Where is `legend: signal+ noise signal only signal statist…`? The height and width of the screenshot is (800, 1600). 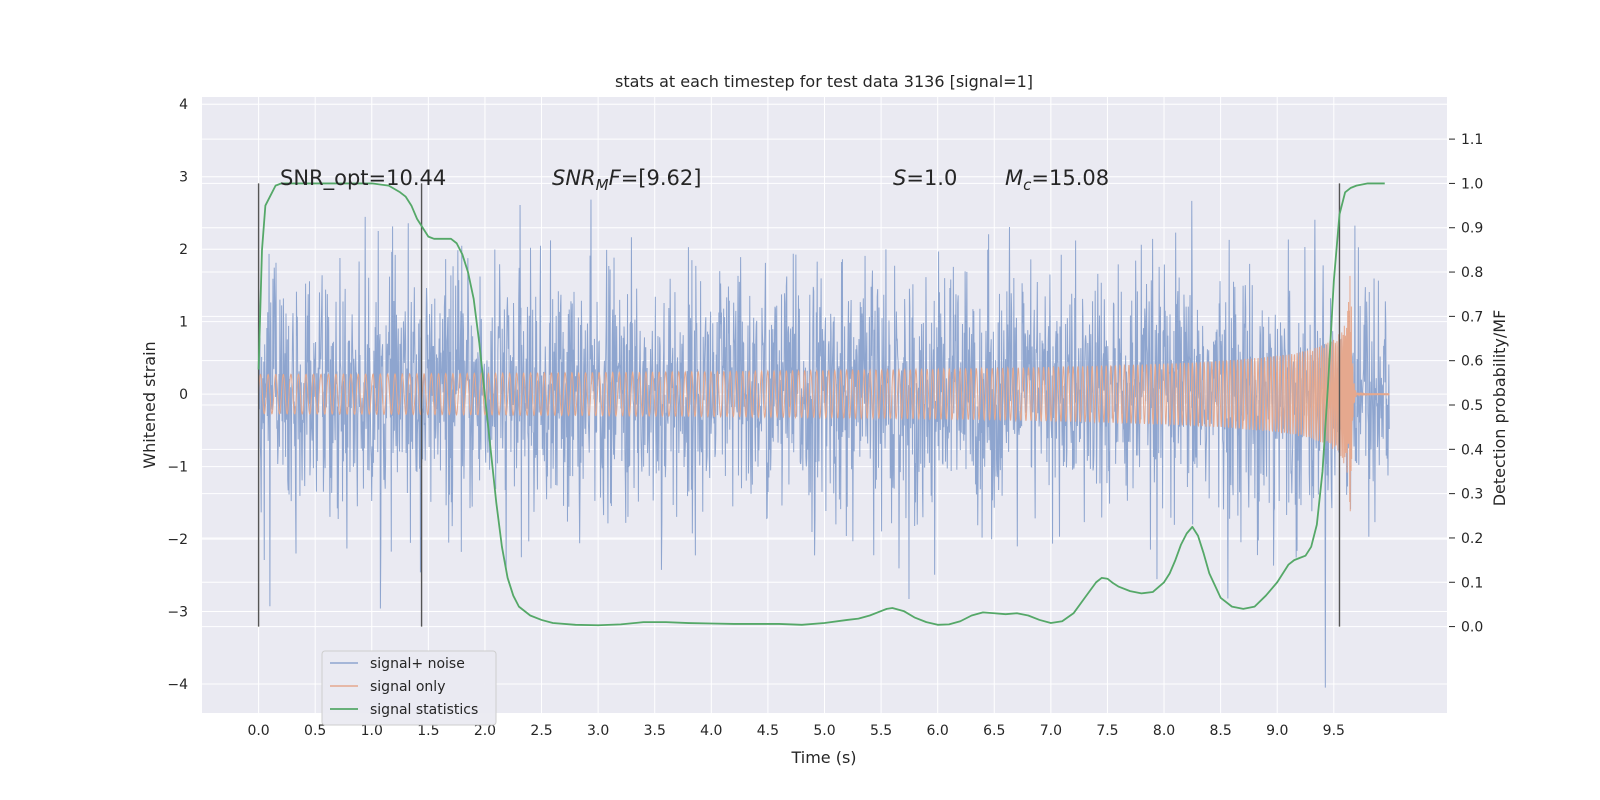 legend: signal+ noise signal only signal statist… is located at coordinates (409, 688).